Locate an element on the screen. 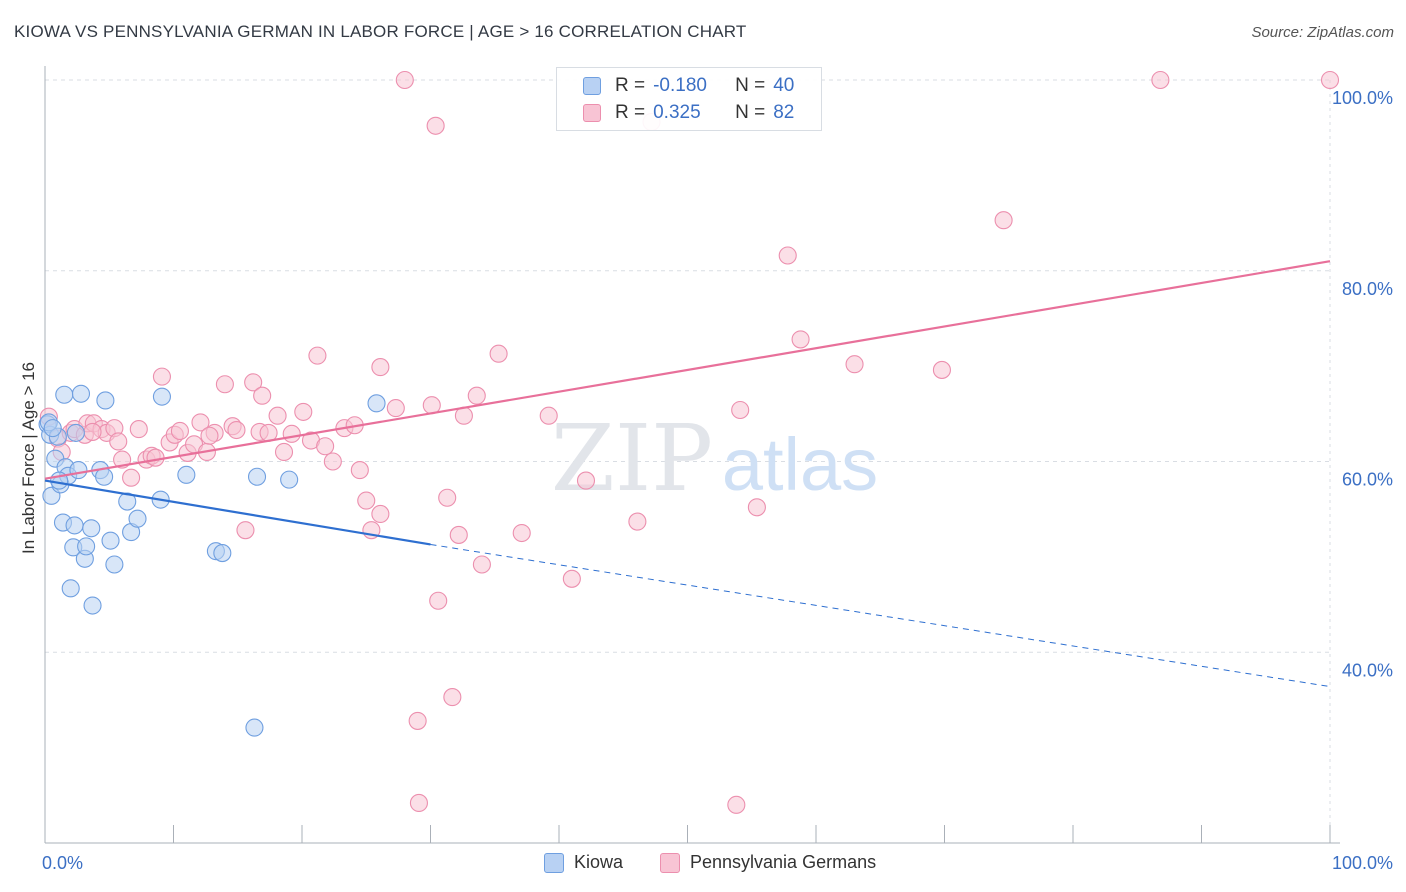  kiowa-r-value: -0.180 is located at coordinates (680, 85).